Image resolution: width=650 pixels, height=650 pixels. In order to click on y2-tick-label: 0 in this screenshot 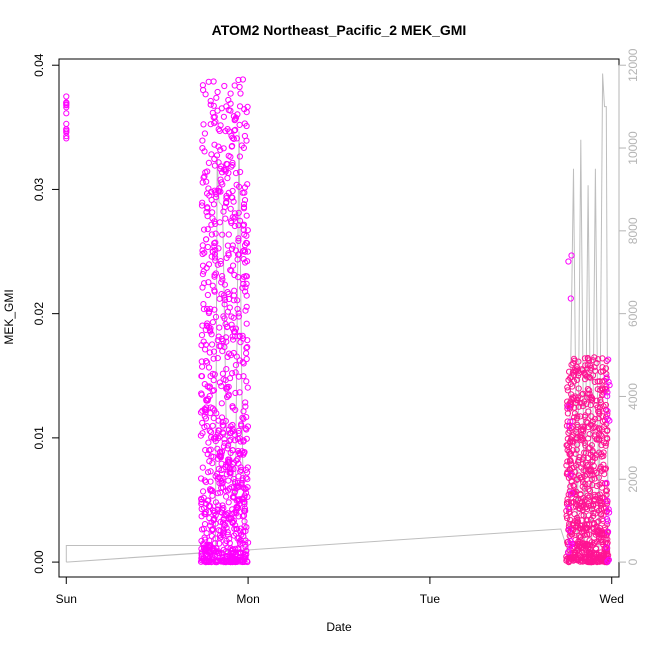, I will do `click(633, 561)`.